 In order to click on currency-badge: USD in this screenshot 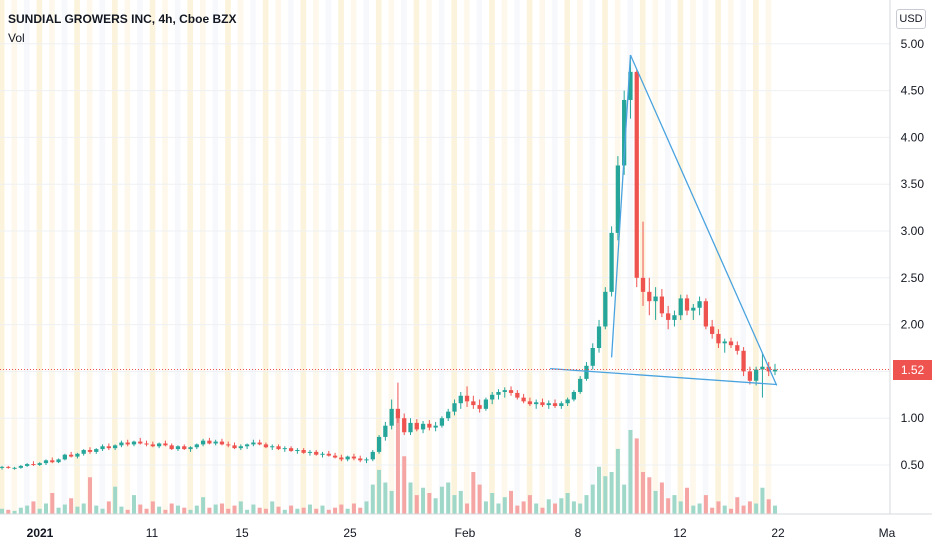, I will do `click(911, 19)`.